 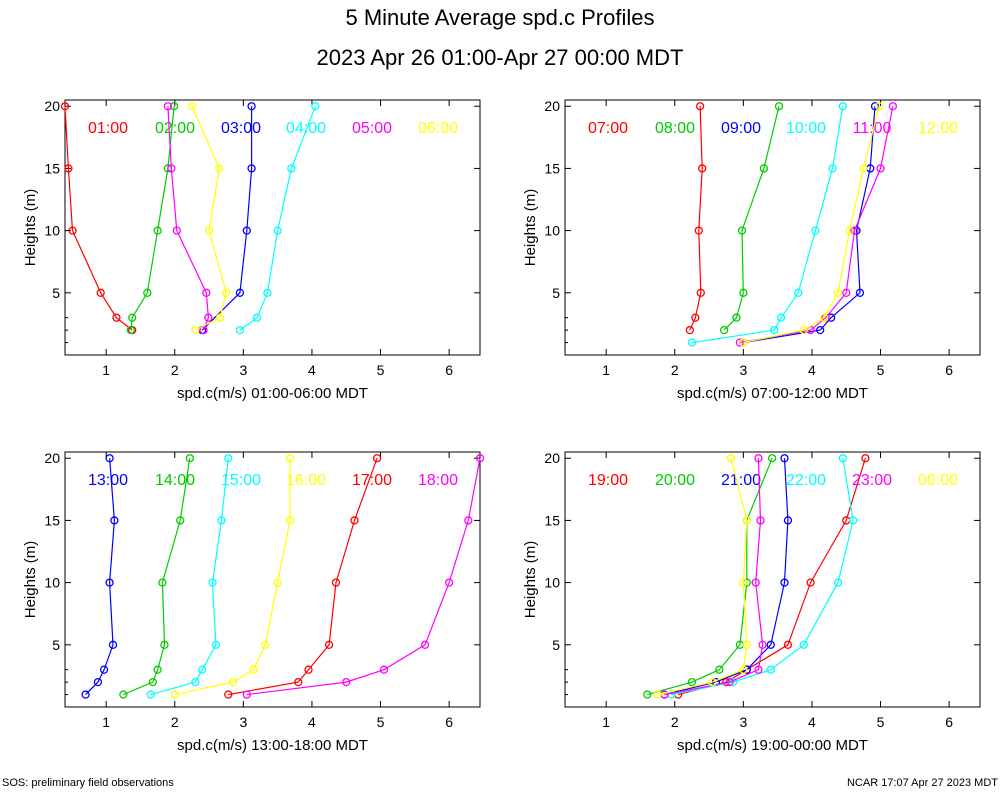 What do you see at coordinates (175, 370) in the screenshot?
I see `x-tick-label: 2` at bounding box center [175, 370].